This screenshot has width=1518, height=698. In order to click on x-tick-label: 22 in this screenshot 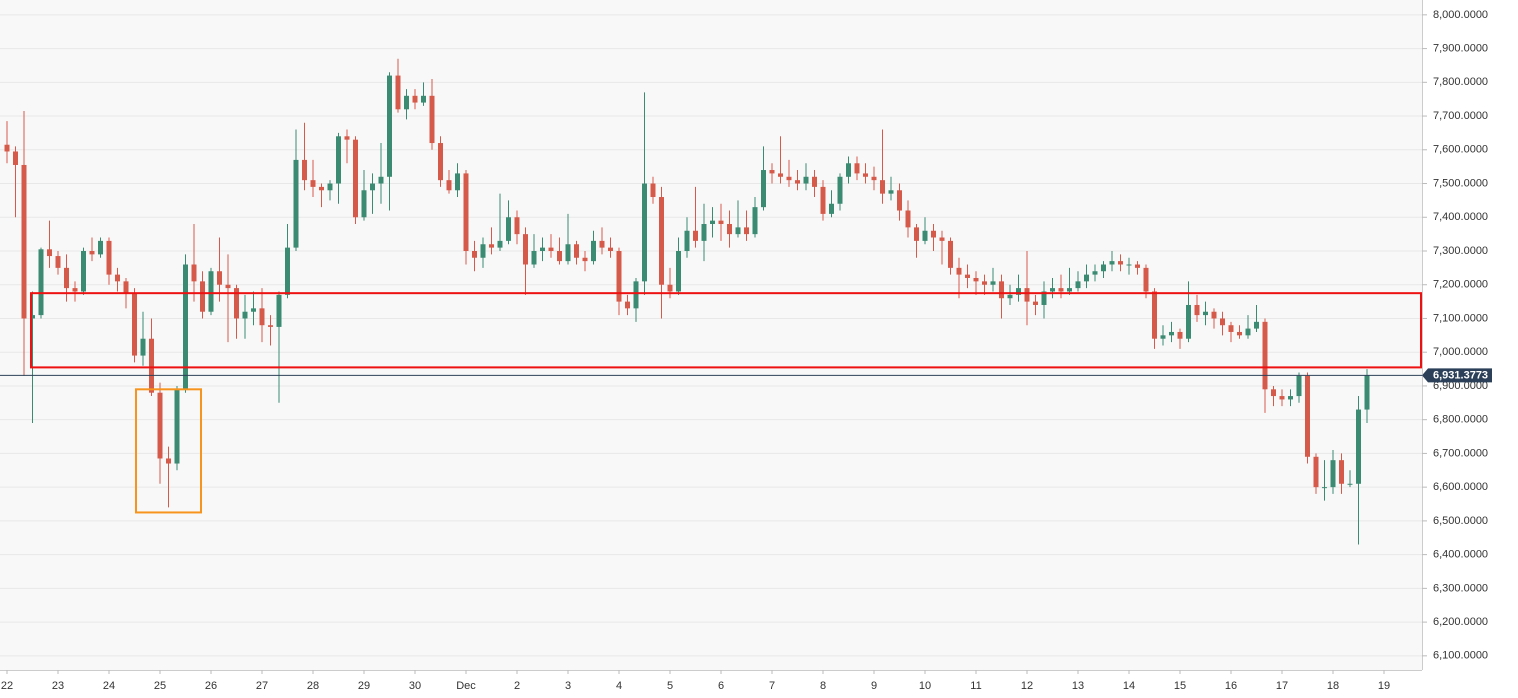, I will do `click(7, 686)`.